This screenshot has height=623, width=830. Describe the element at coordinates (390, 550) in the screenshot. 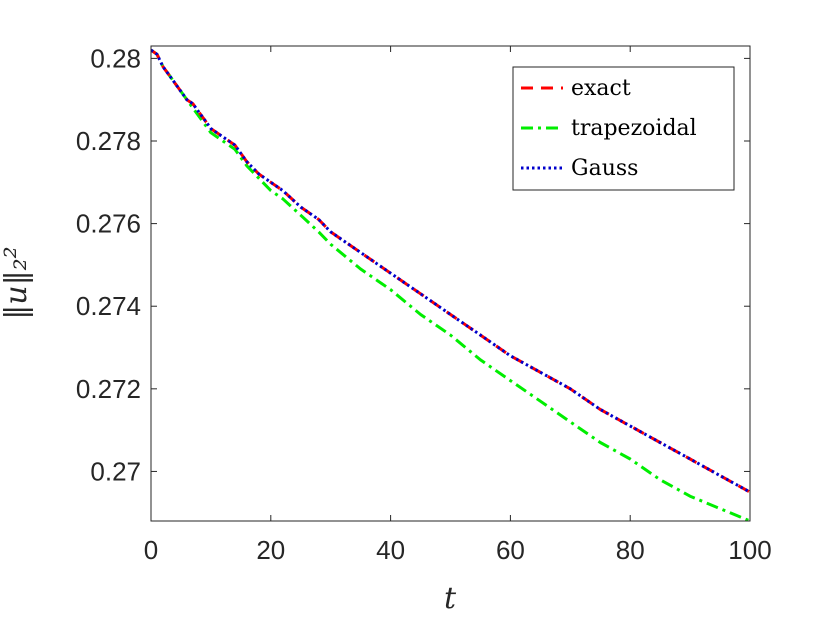

I see `x-tick-label: 40` at that location.